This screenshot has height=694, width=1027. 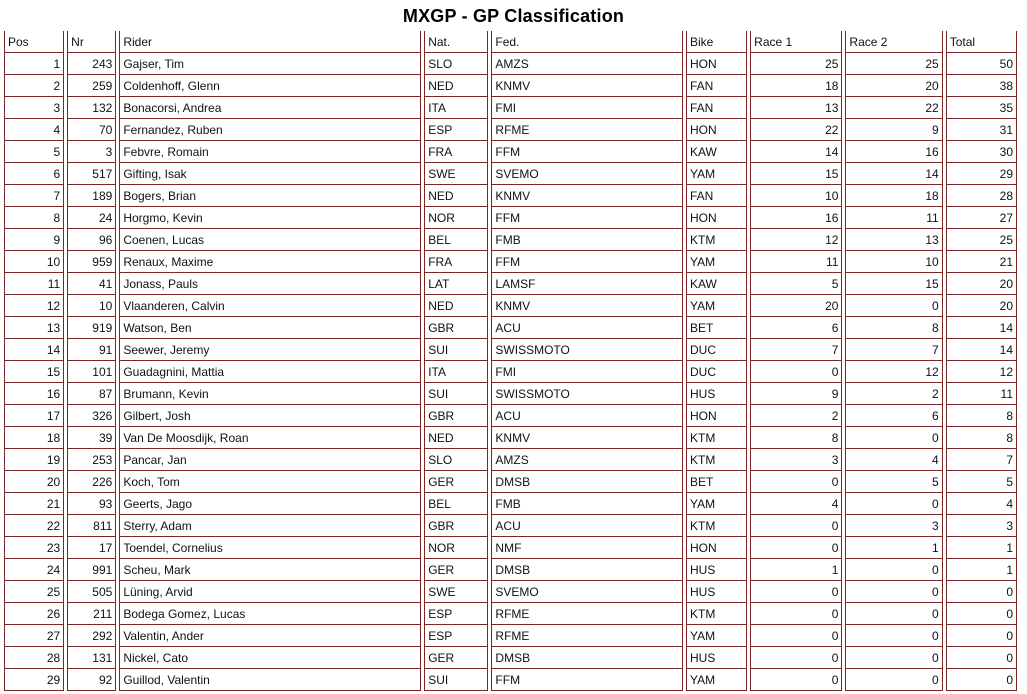 What do you see at coordinates (981, 240) in the screenshot?
I see `cell-total: 25` at bounding box center [981, 240].